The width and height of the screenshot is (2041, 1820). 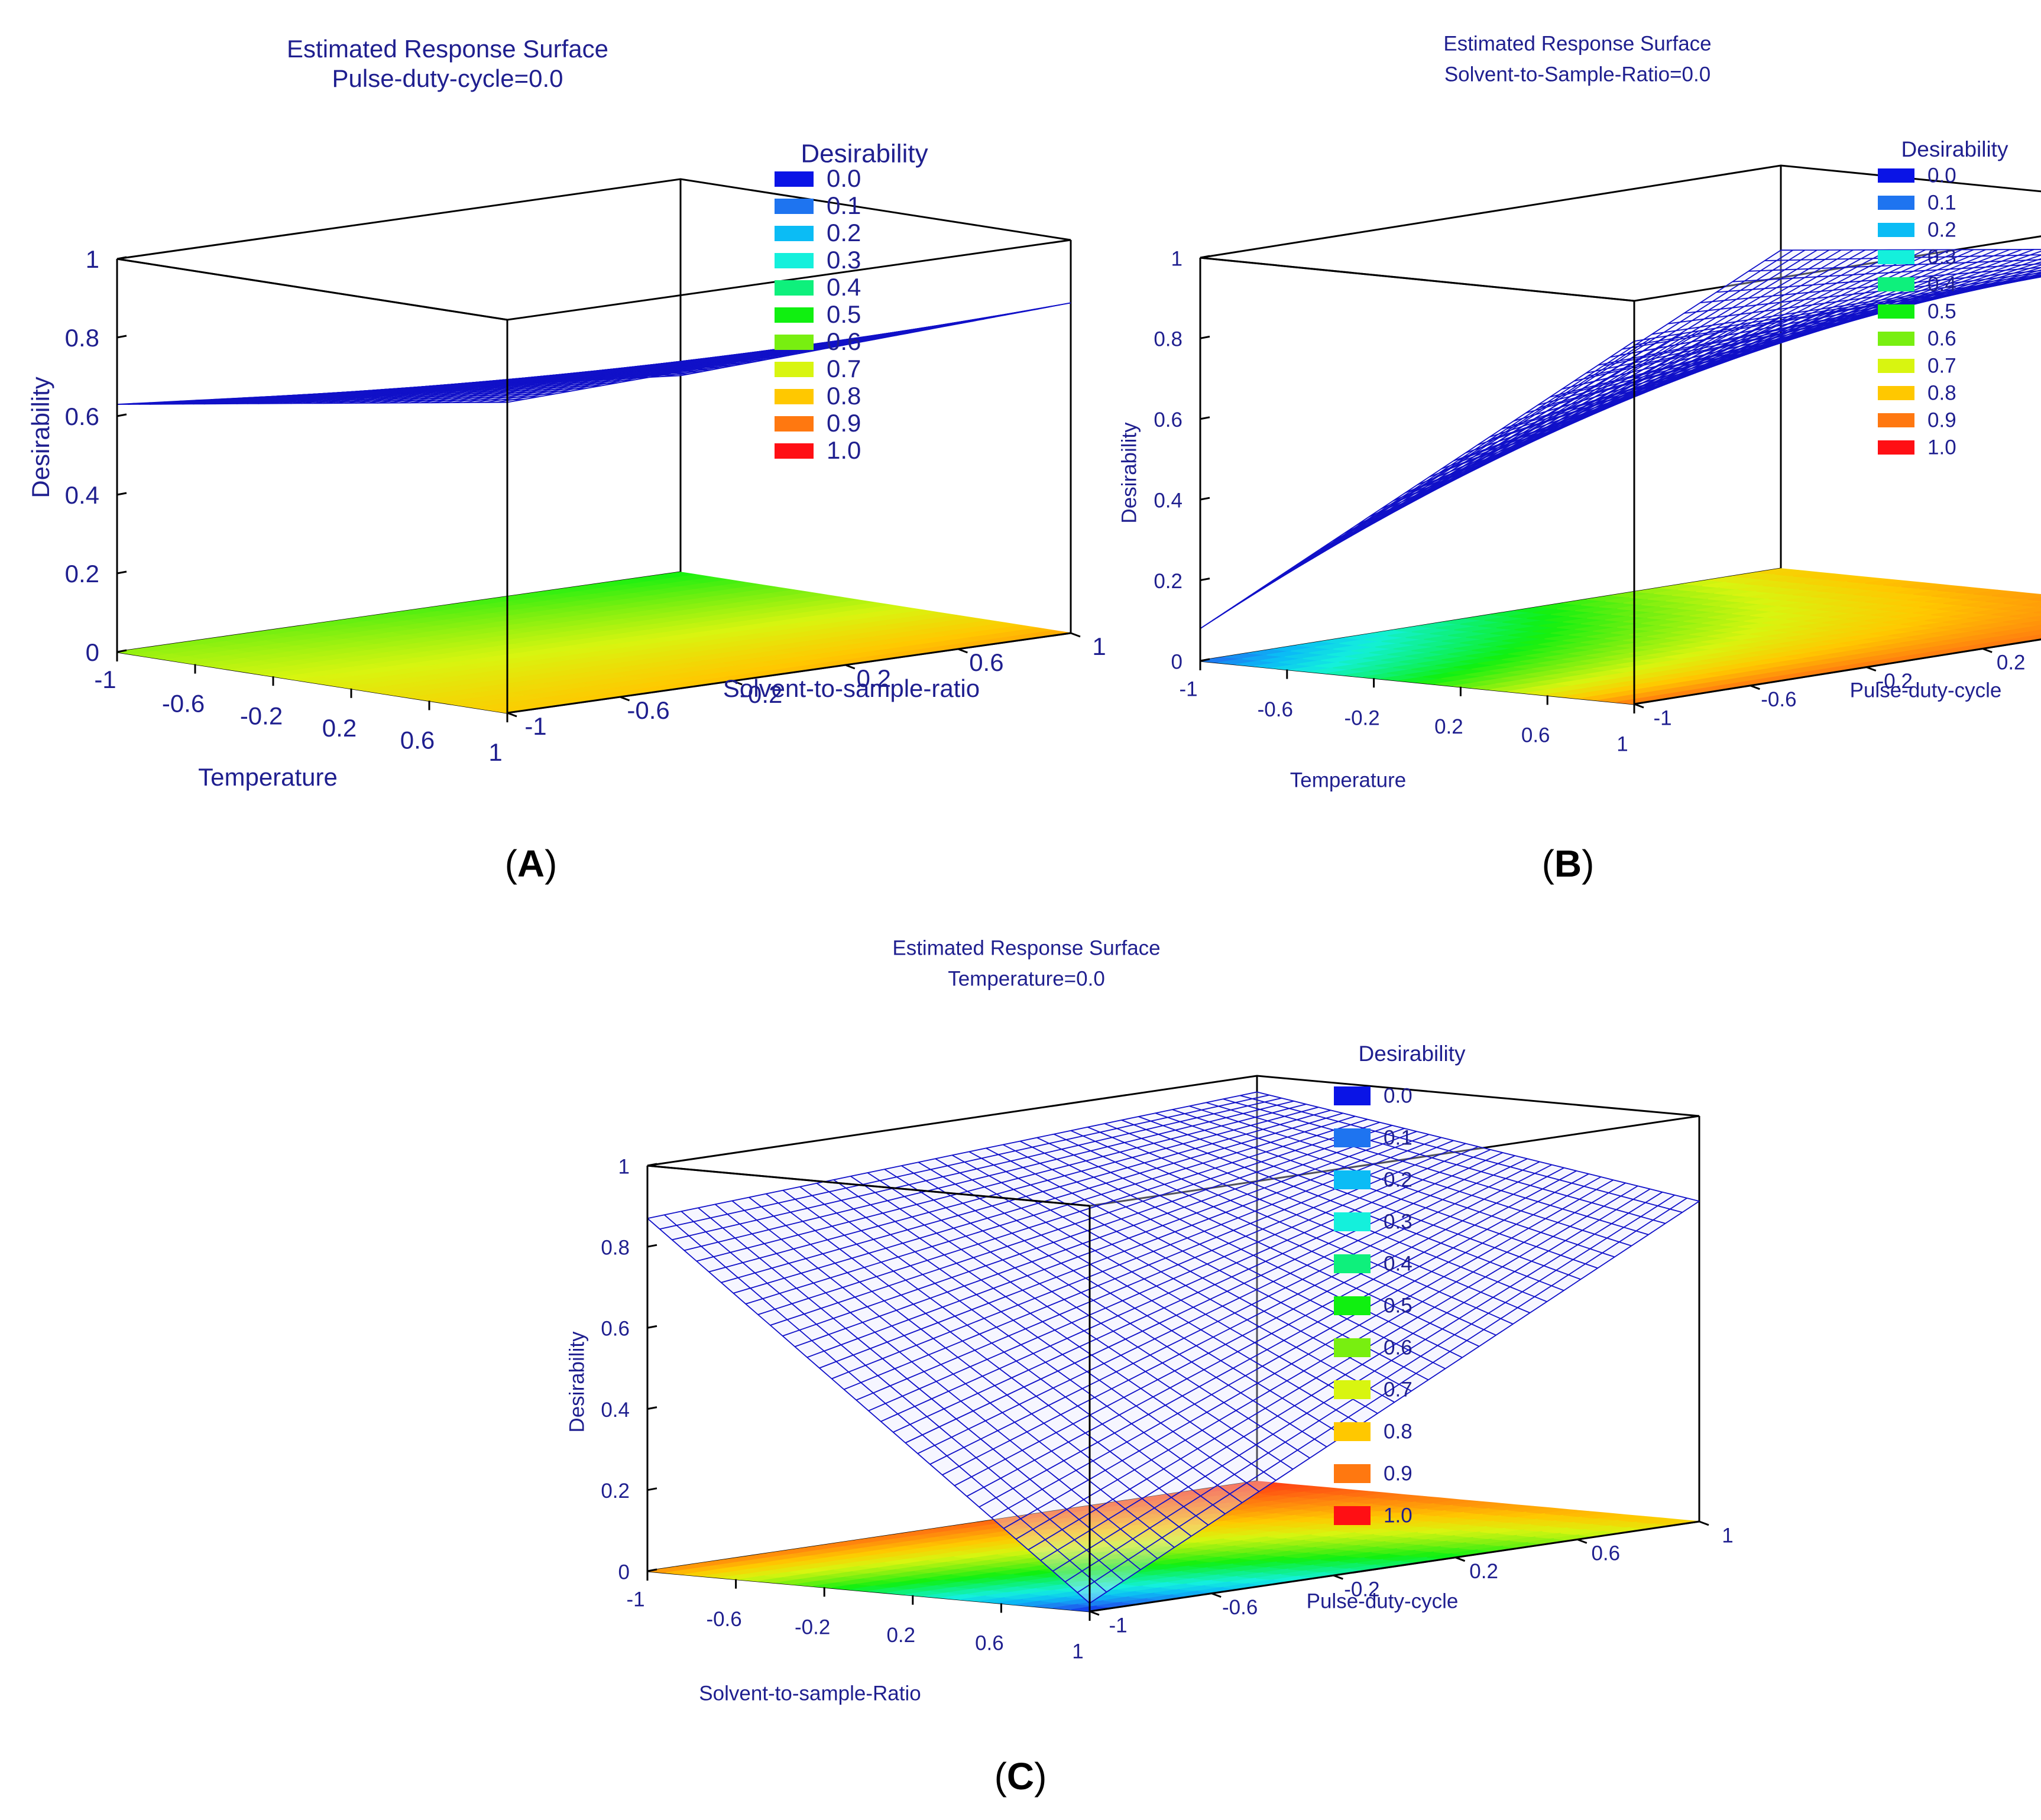 I want to click on x-tick-label: 1, so click(x=495, y=752).